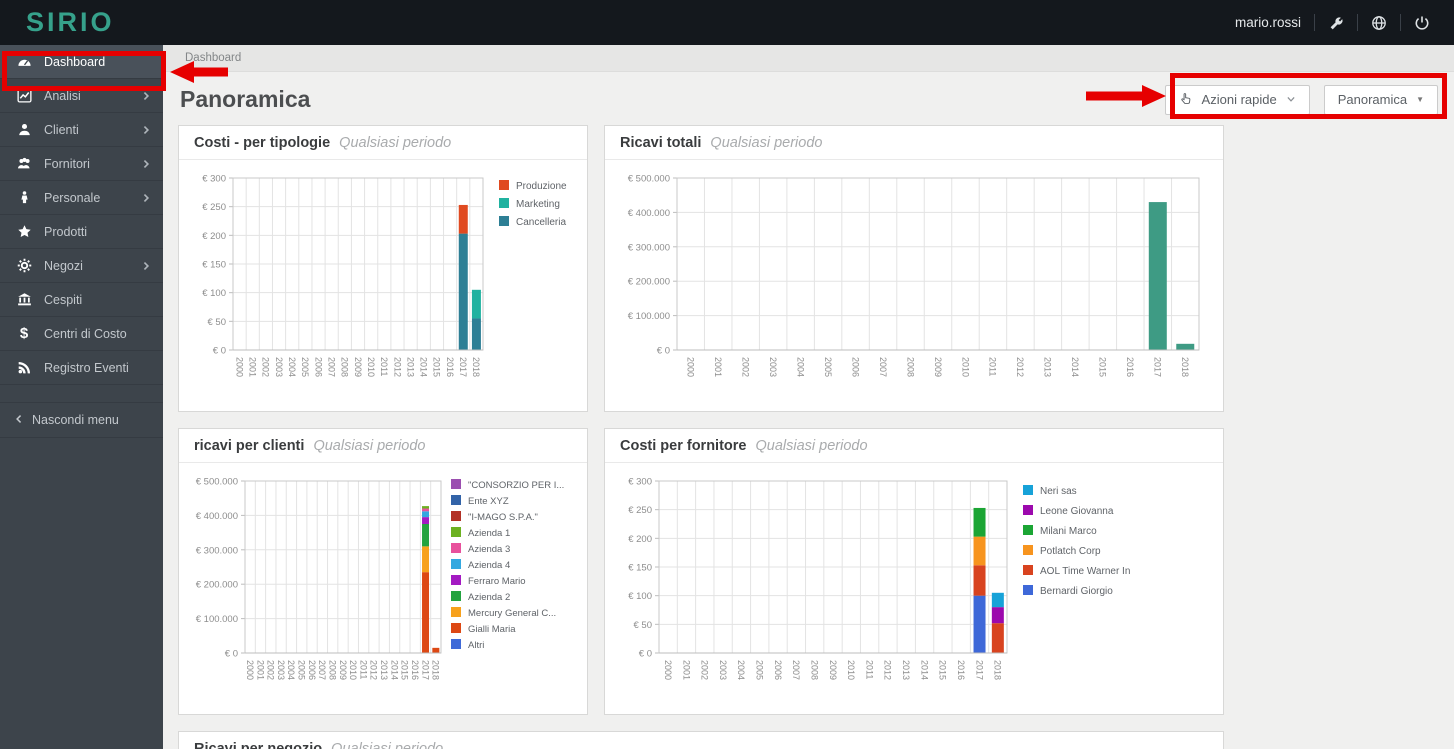  Describe the element at coordinates (808, 98) in the screenshot. I see `page-header: Panoramica Azioni rapide Panoramica ▼` at that location.